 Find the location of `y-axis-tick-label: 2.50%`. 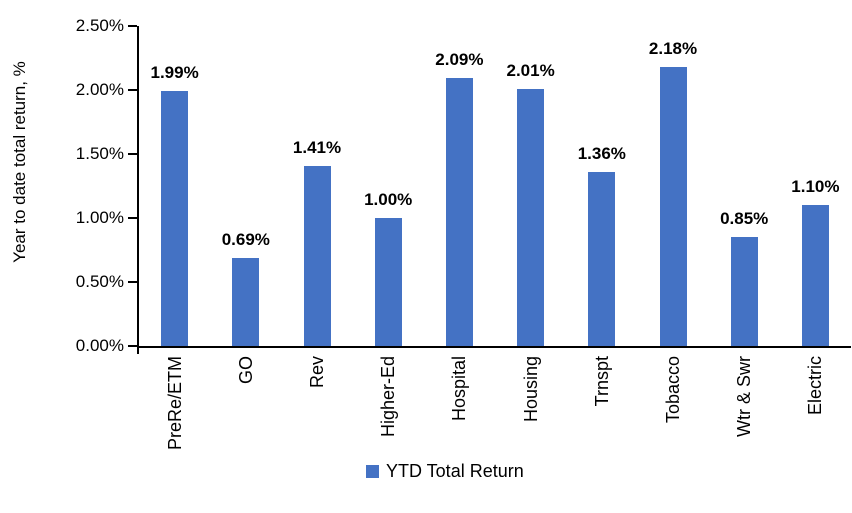

y-axis-tick-label: 2.50% is located at coordinates (99, 25).